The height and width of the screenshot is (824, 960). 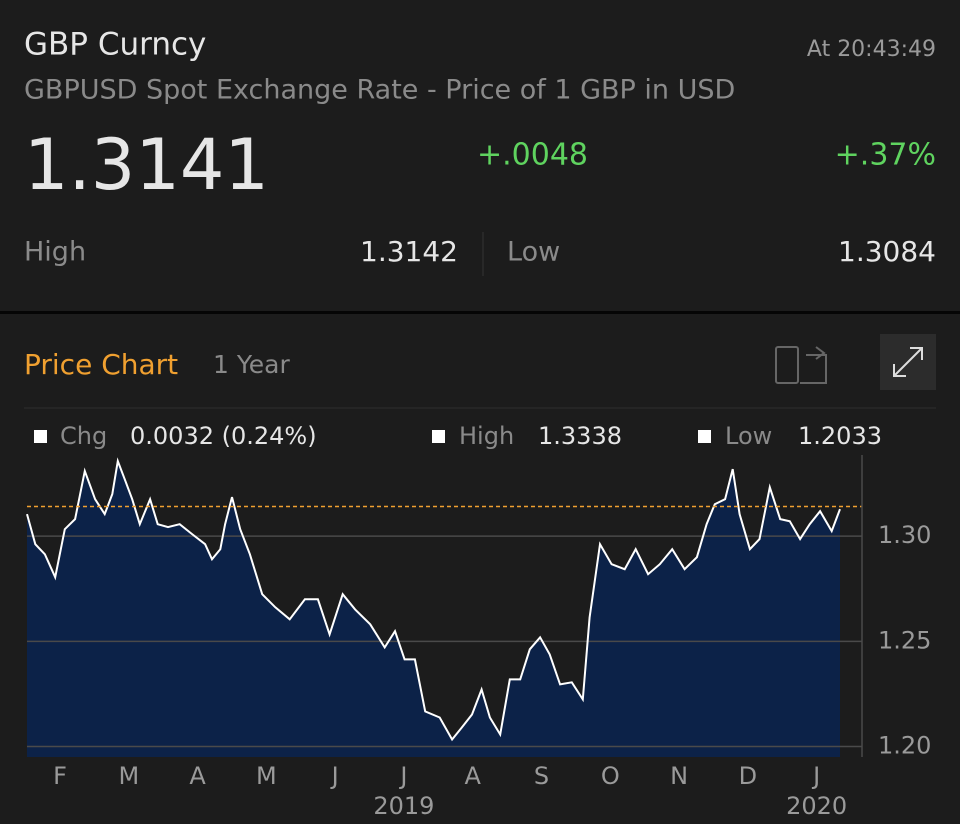 I want to click on change: +.0048, so click(x=532, y=155).